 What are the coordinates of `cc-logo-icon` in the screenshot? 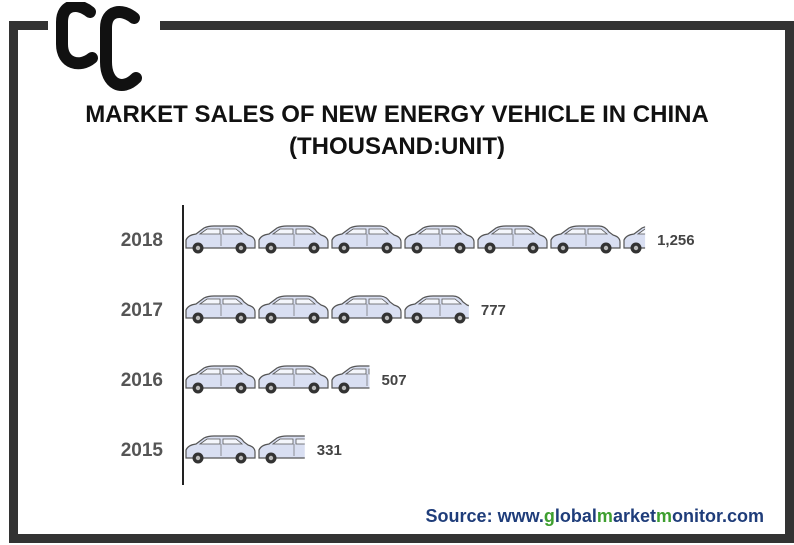 It's located at (99, 46).